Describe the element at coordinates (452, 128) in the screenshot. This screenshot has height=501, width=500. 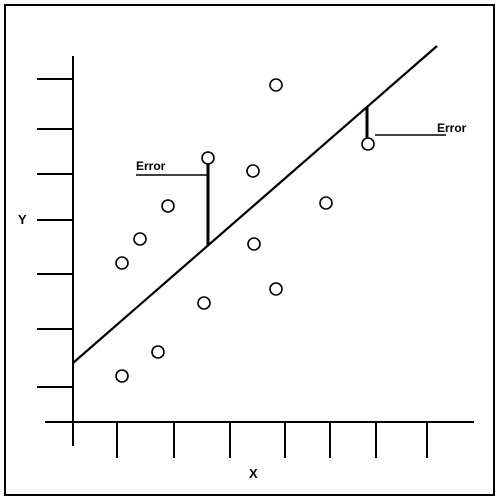
I see `error-label-right: Error` at that location.